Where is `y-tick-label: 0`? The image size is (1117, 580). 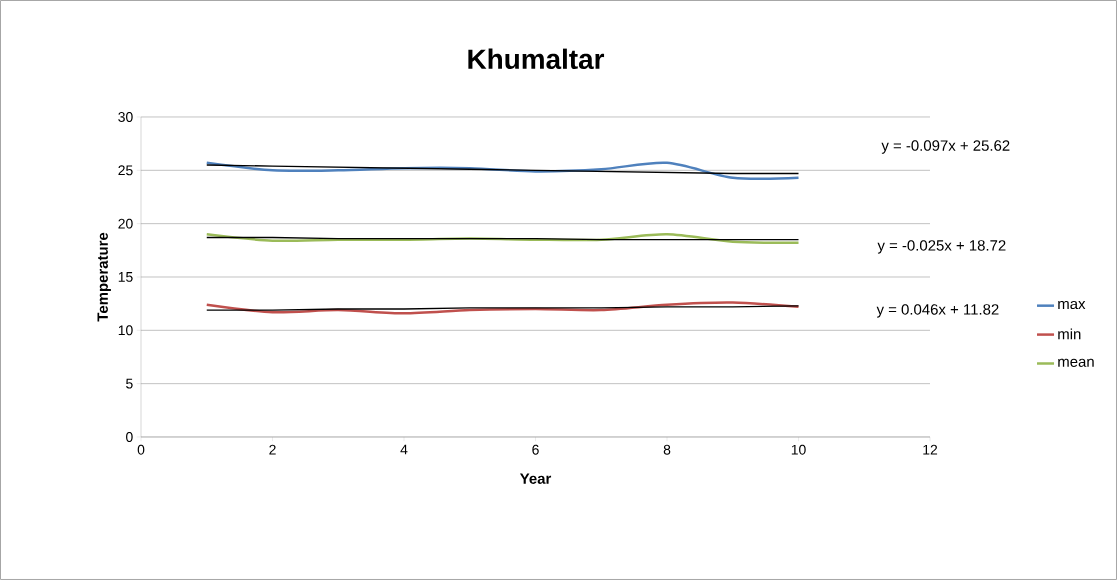 y-tick-label: 0 is located at coordinates (129, 437).